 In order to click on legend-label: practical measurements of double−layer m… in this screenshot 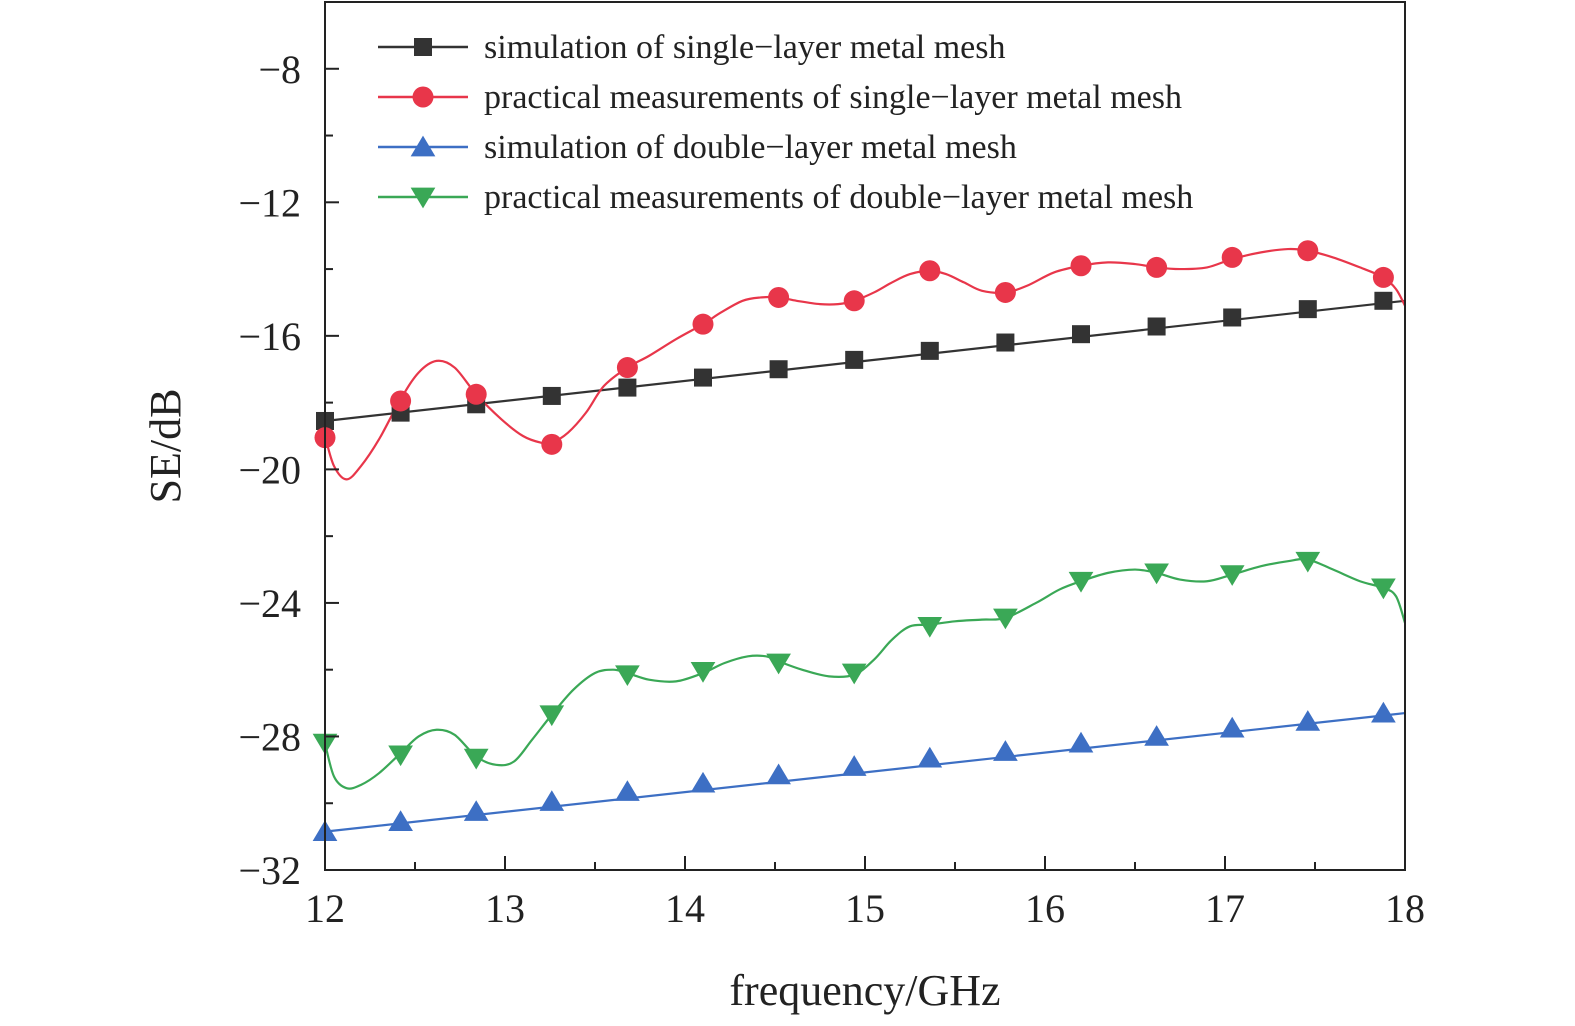, I will do `click(838, 197)`.